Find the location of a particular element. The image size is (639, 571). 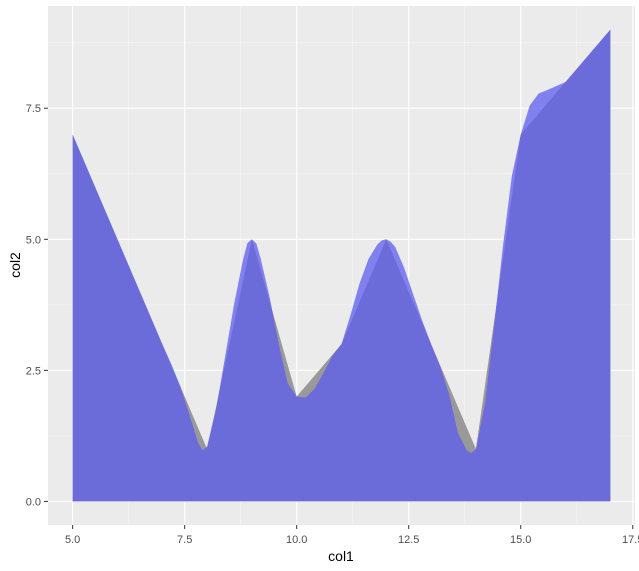

y-axis: 0.0 2.5 5.0 7.5 is located at coordinates (37, 305).